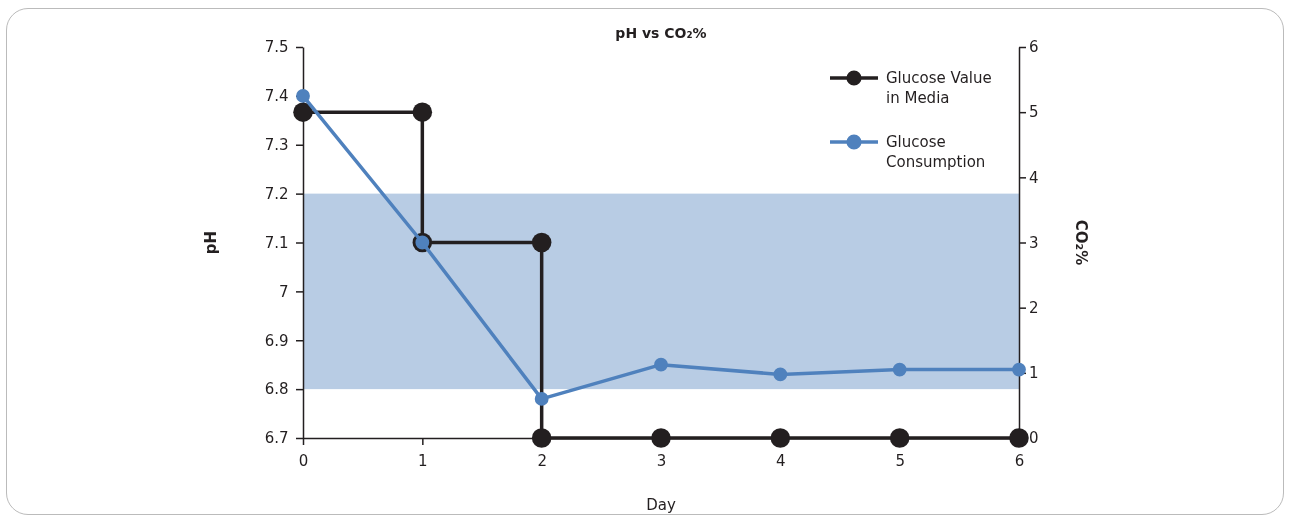  What do you see at coordinates (542, 461) in the screenshot?
I see `x-tick-label: 2` at bounding box center [542, 461].